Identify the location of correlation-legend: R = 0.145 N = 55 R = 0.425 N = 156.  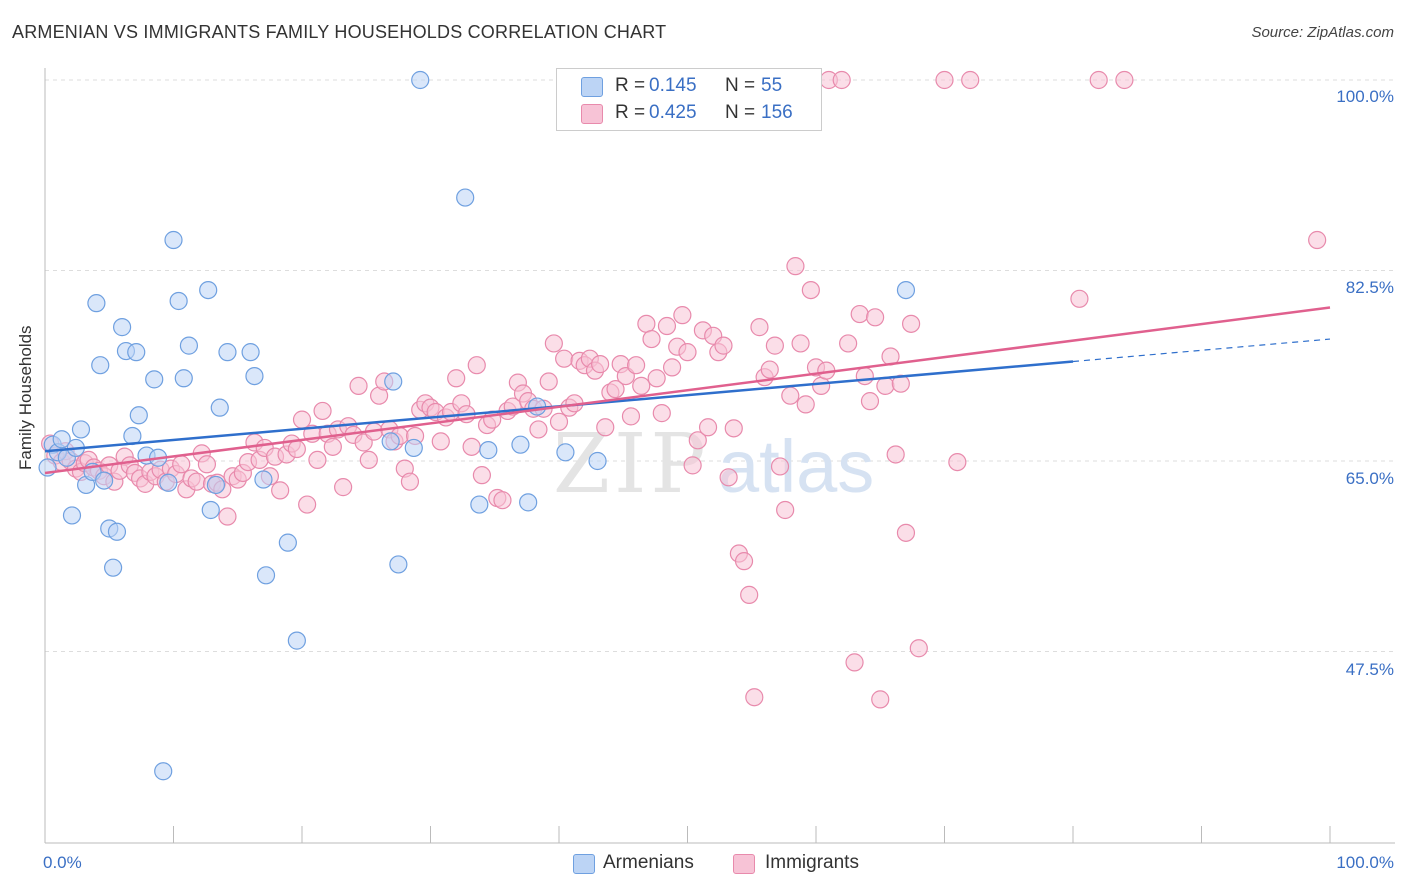
(689, 99).